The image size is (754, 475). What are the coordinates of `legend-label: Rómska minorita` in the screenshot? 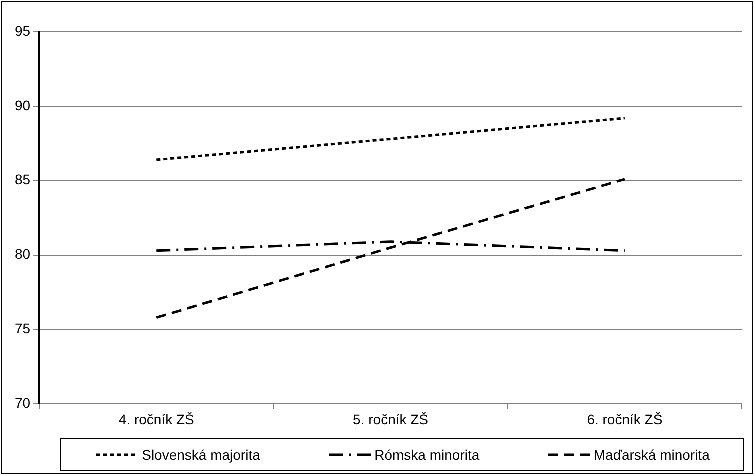 It's located at (427, 454).